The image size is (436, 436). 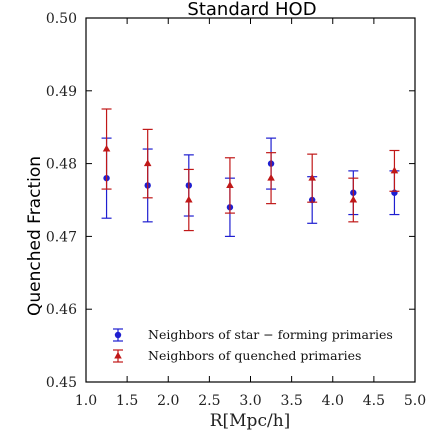 I want to click on legend-symbol-star-forming, so click(x=118, y=335).